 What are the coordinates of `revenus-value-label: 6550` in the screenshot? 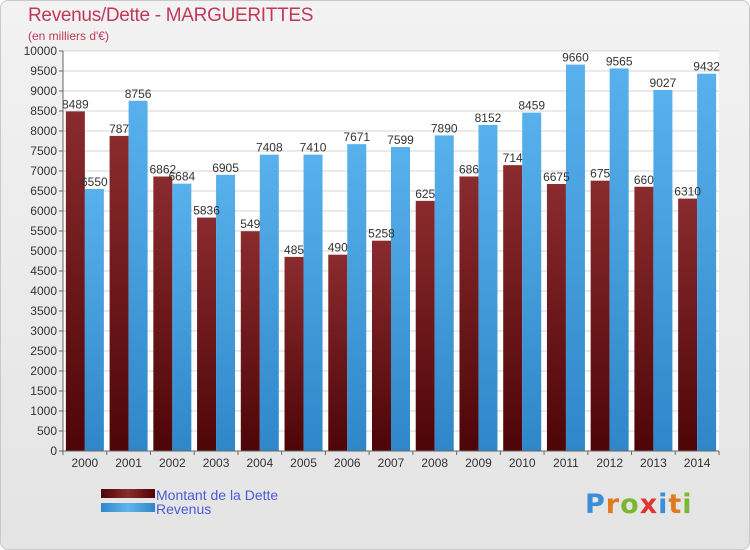 It's located at (94, 182).